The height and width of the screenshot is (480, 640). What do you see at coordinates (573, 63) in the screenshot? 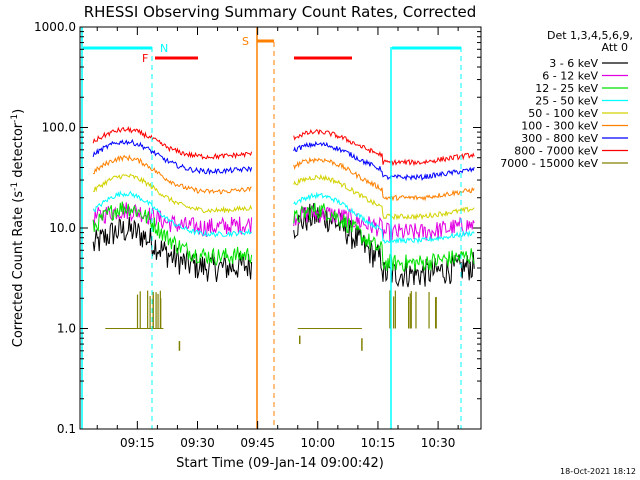
I see `legend-label: 3 - 6 keV` at bounding box center [573, 63].